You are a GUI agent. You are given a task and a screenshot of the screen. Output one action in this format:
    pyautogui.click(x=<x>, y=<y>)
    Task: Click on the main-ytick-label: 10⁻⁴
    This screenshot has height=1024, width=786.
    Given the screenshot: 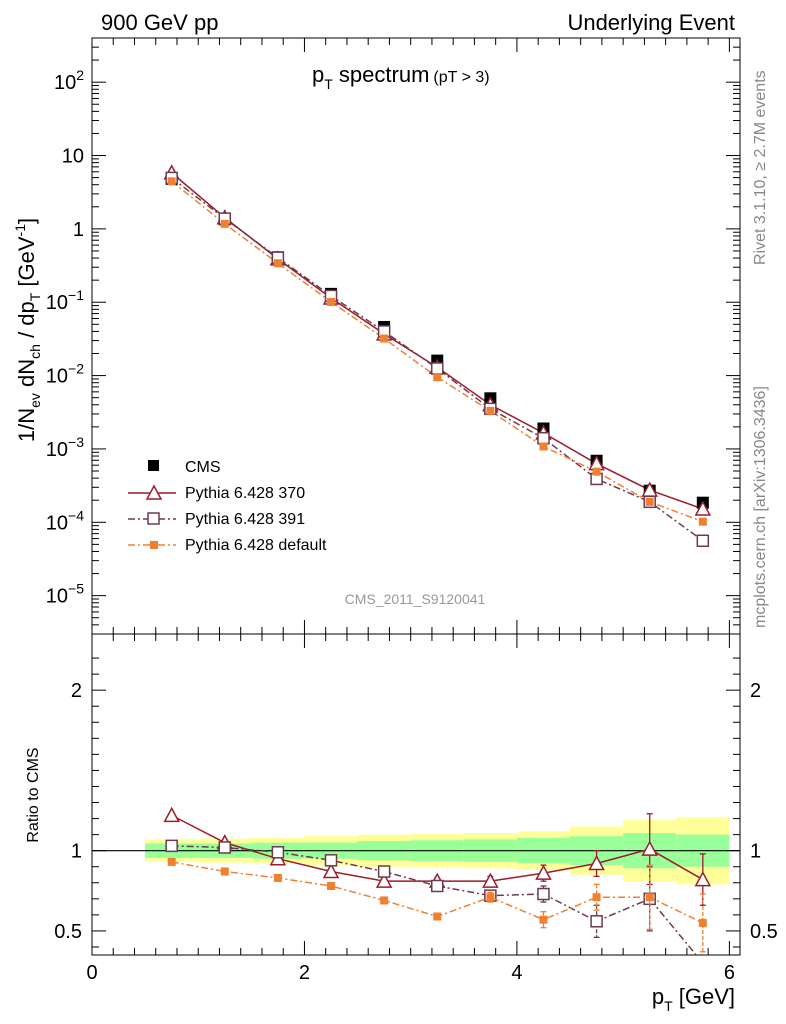 What is the action you would take?
    pyautogui.click(x=65, y=520)
    